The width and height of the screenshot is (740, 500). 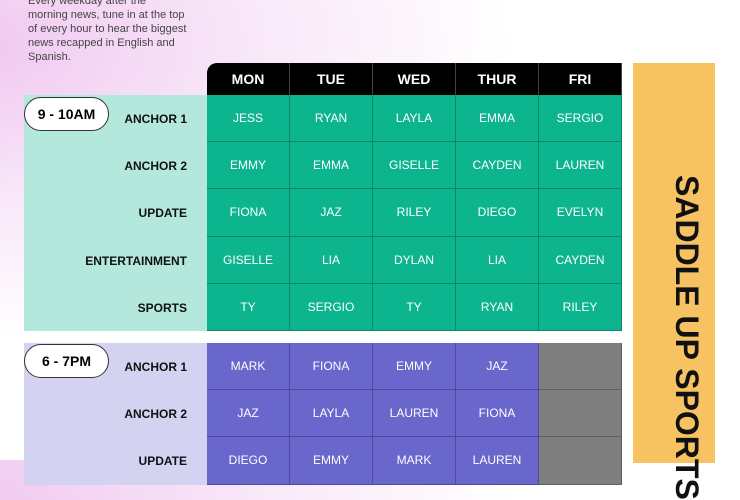 What do you see at coordinates (331, 79) in the screenshot?
I see `day-header-tue: TUE` at bounding box center [331, 79].